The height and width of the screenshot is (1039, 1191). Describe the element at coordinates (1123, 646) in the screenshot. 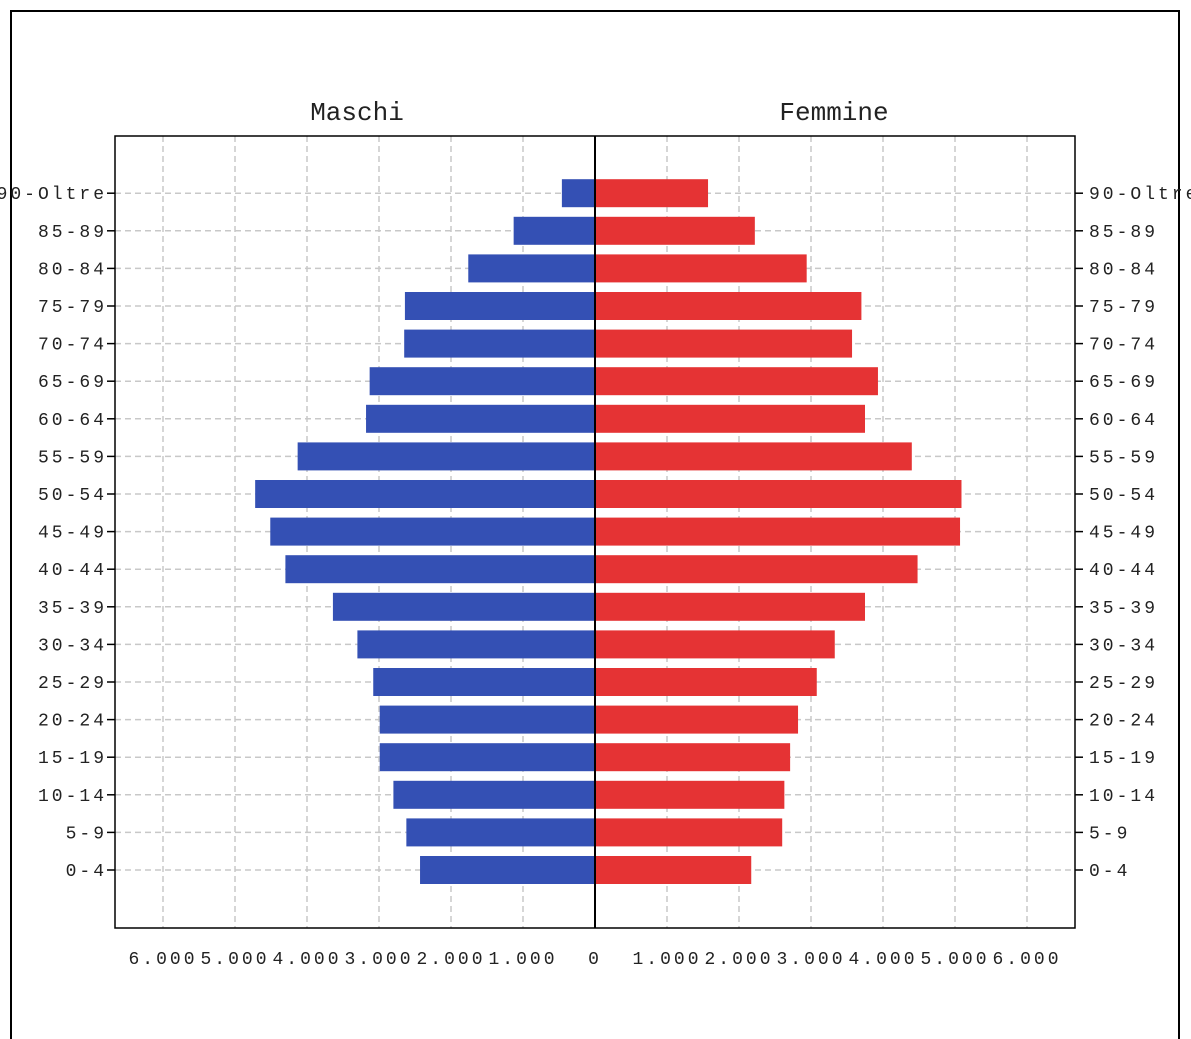

I see `right-age-label: 30-34` at that location.